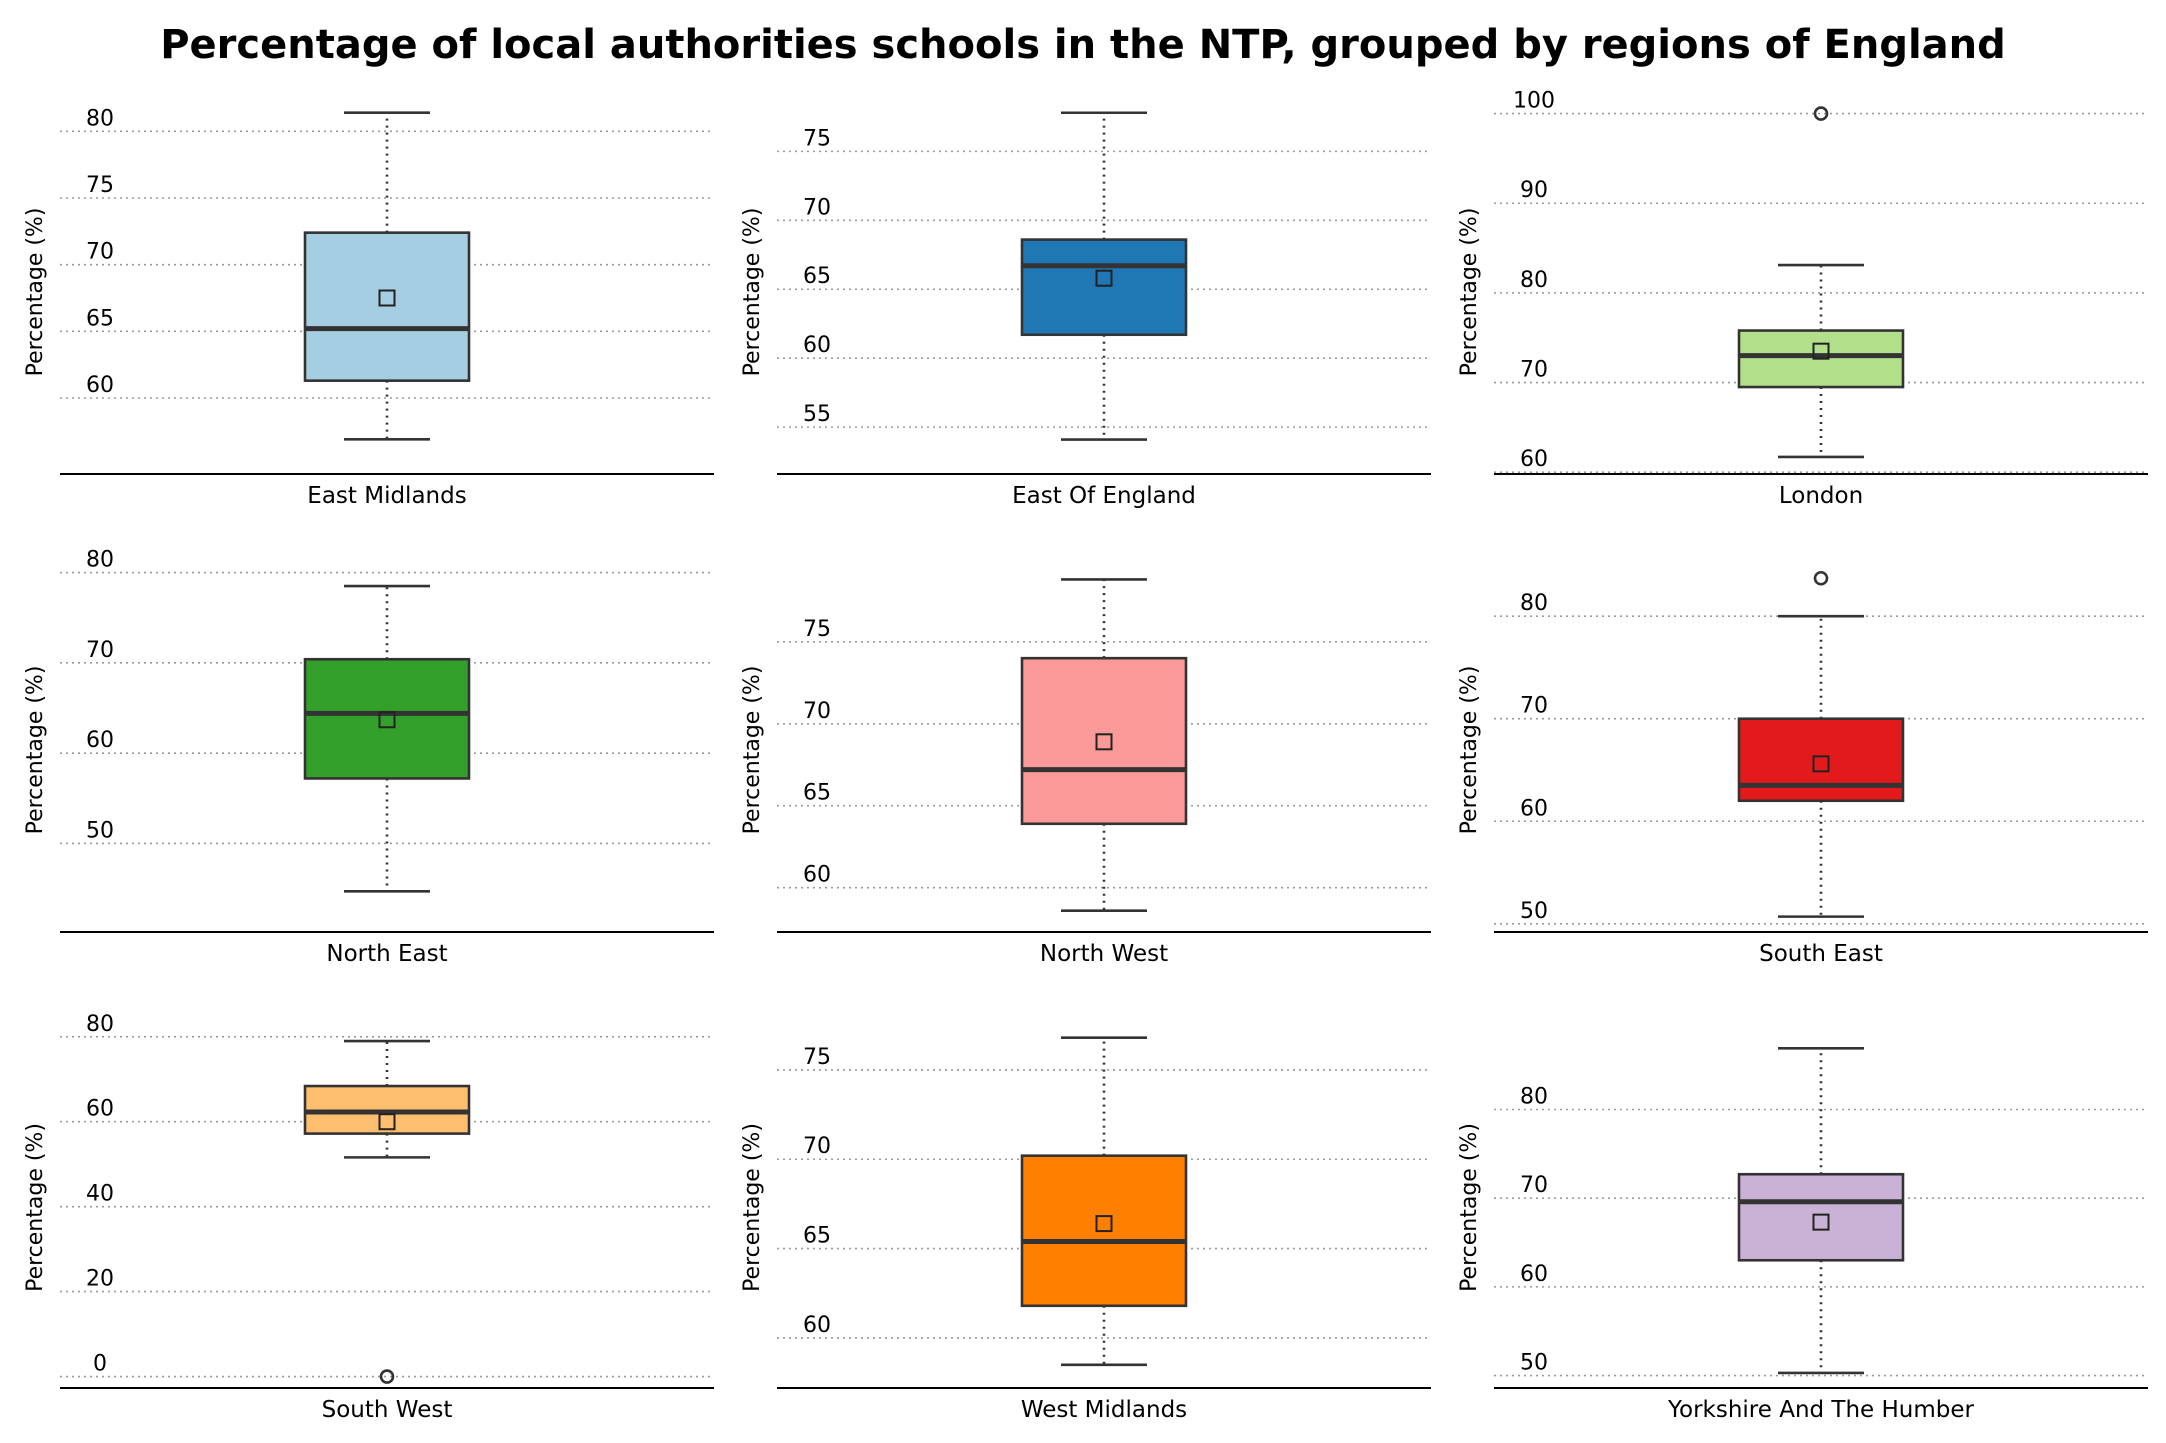 The height and width of the screenshot is (1443, 2166). I want to click on y-tick-label: 0, so click(100, 1364).